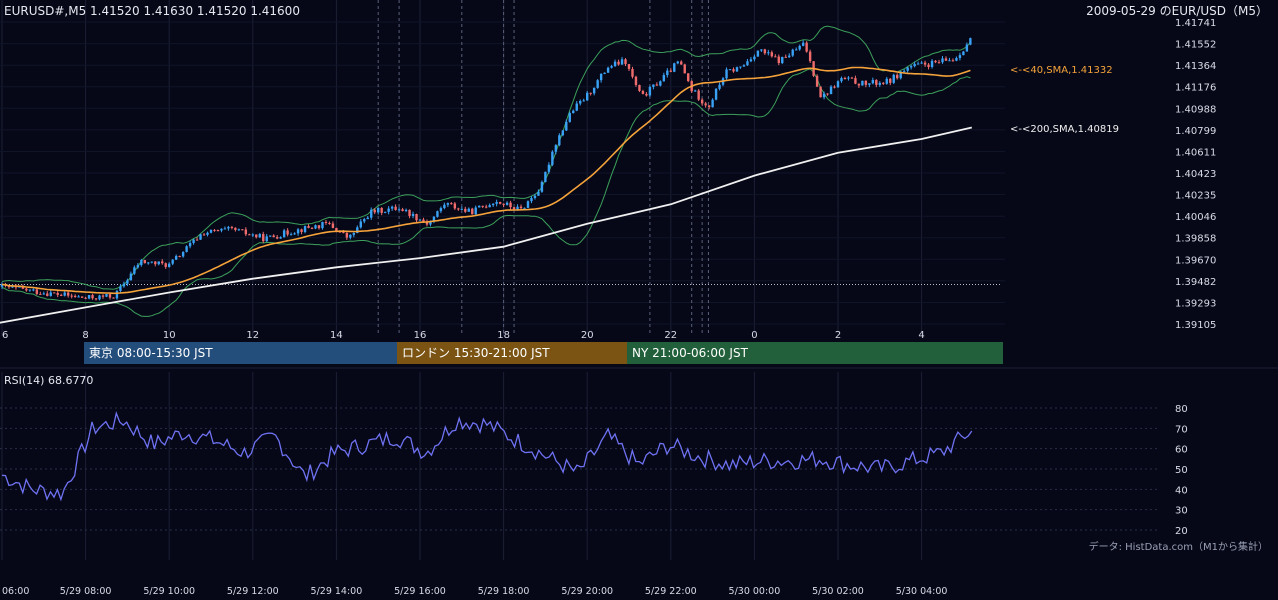  Describe the element at coordinates (487, 456) in the screenshot. I see `rsi-line` at that location.